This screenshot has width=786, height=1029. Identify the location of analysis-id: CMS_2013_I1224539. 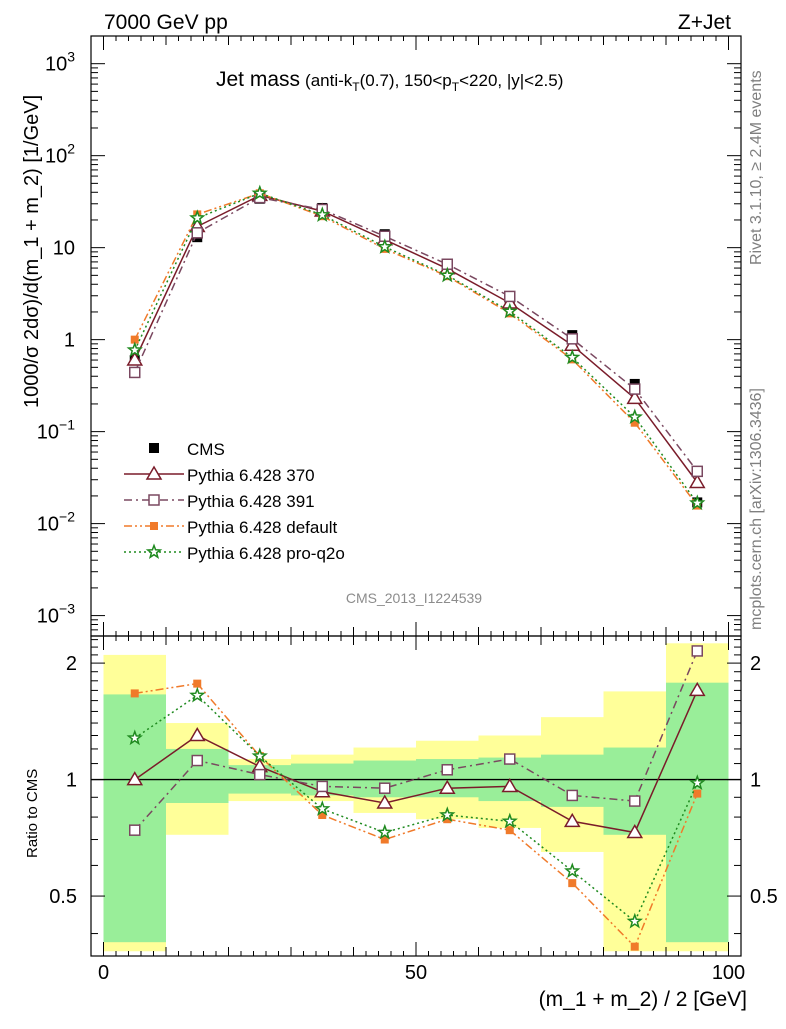
(414, 598).